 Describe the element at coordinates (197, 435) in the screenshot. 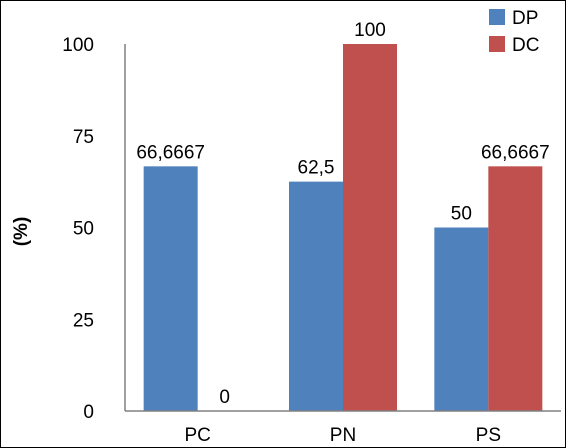

I see `x-category-label-pc: PC` at that location.